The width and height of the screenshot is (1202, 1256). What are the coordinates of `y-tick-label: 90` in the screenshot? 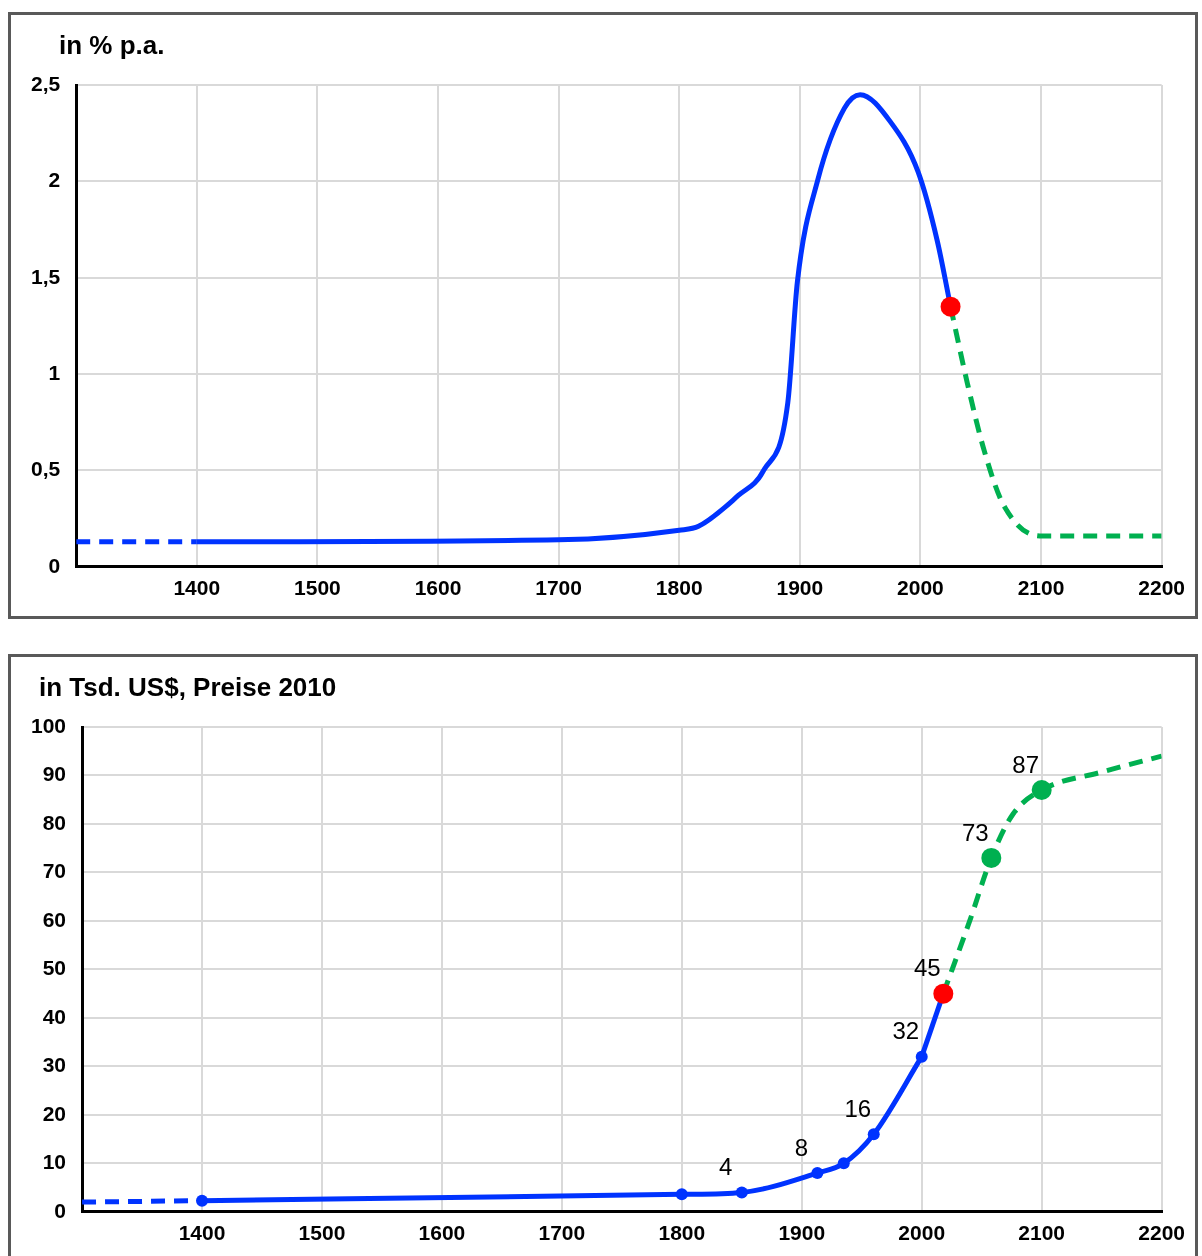 It's located at (54, 774).